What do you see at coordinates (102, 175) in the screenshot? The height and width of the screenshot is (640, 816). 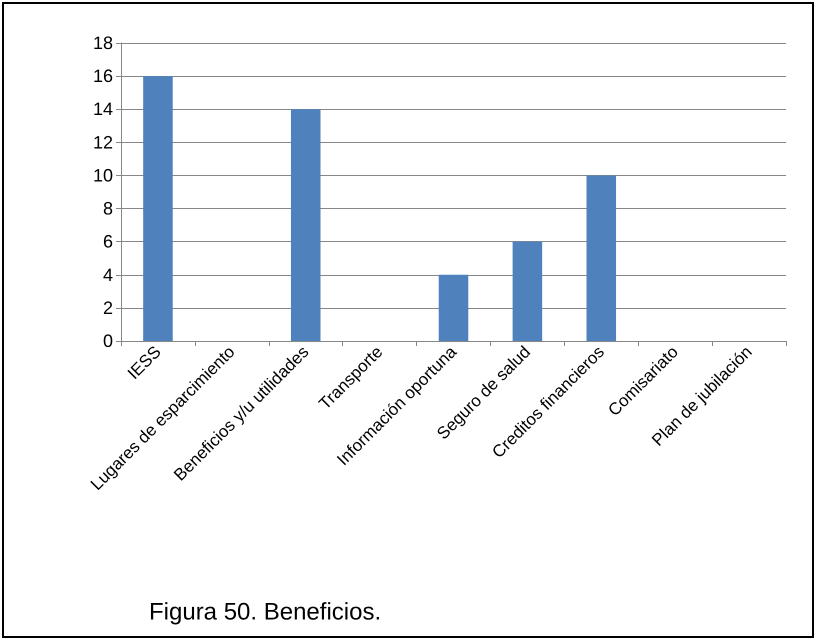 I see `y-tick-label: 10` at bounding box center [102, 175].